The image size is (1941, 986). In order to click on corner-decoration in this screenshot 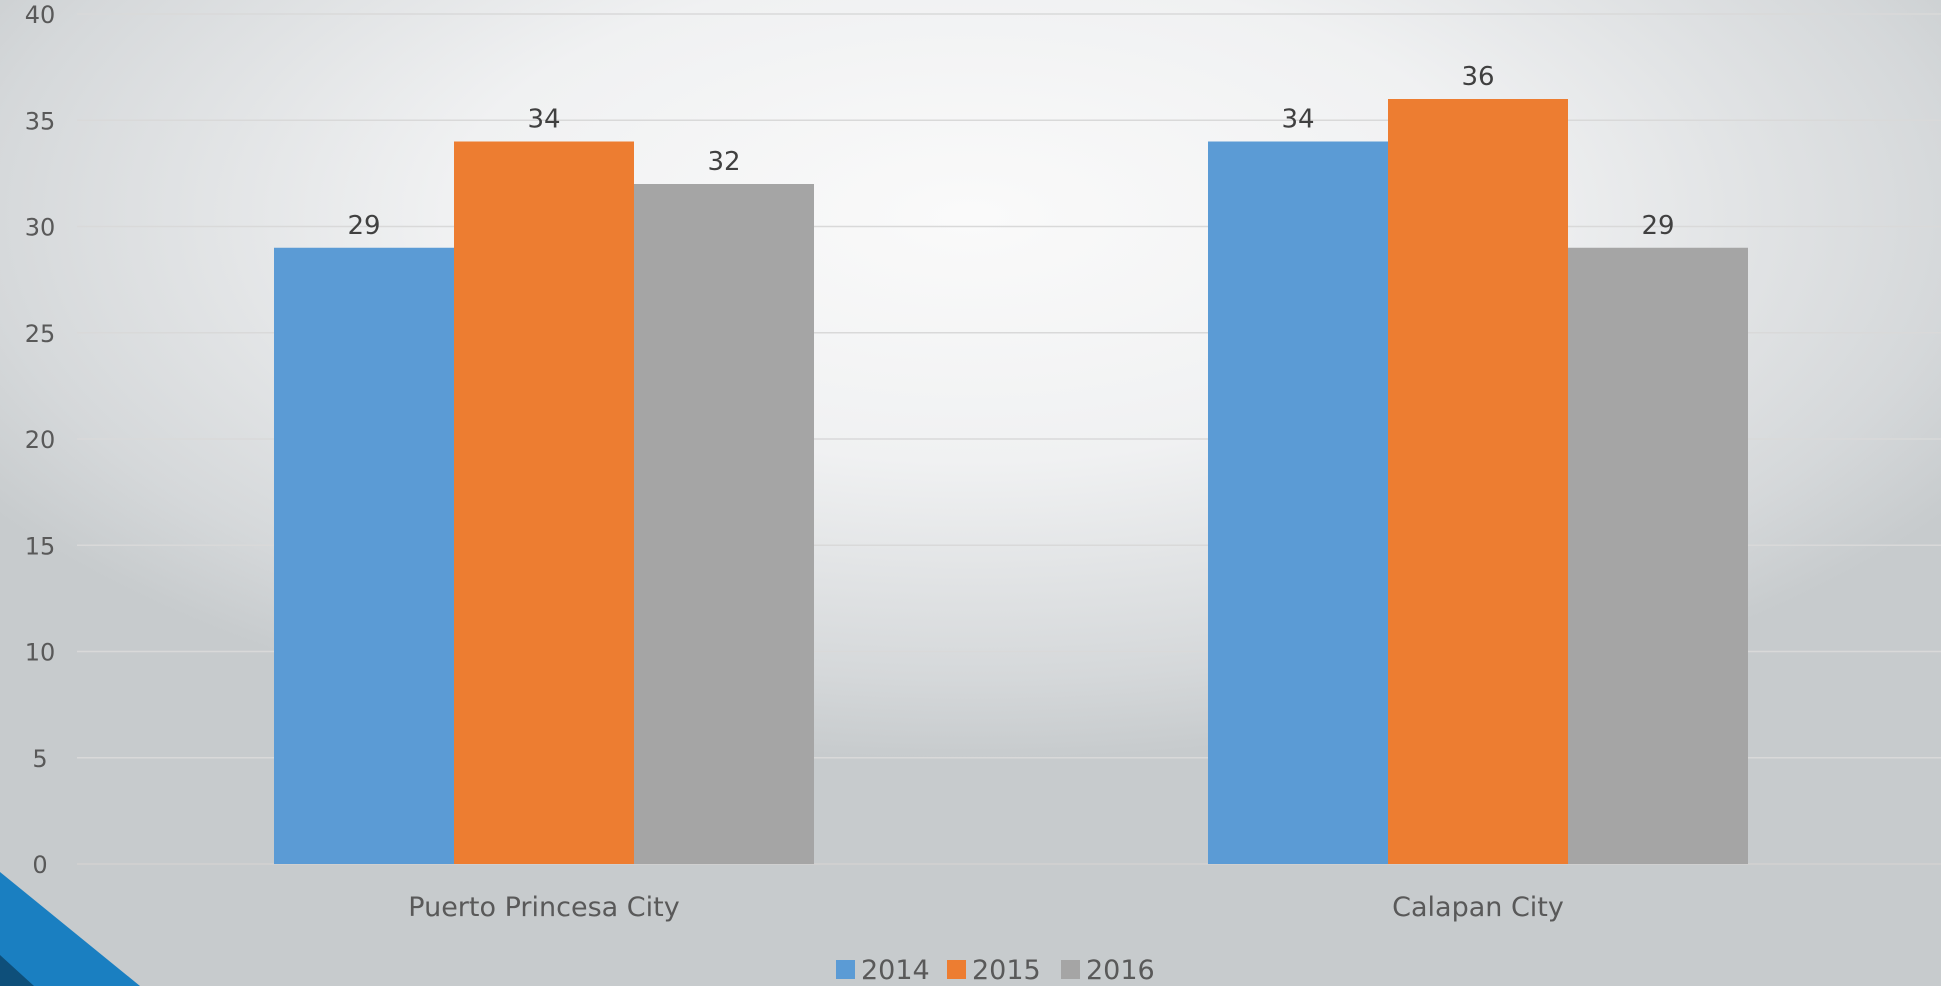, I will do `click(70, 929)`.